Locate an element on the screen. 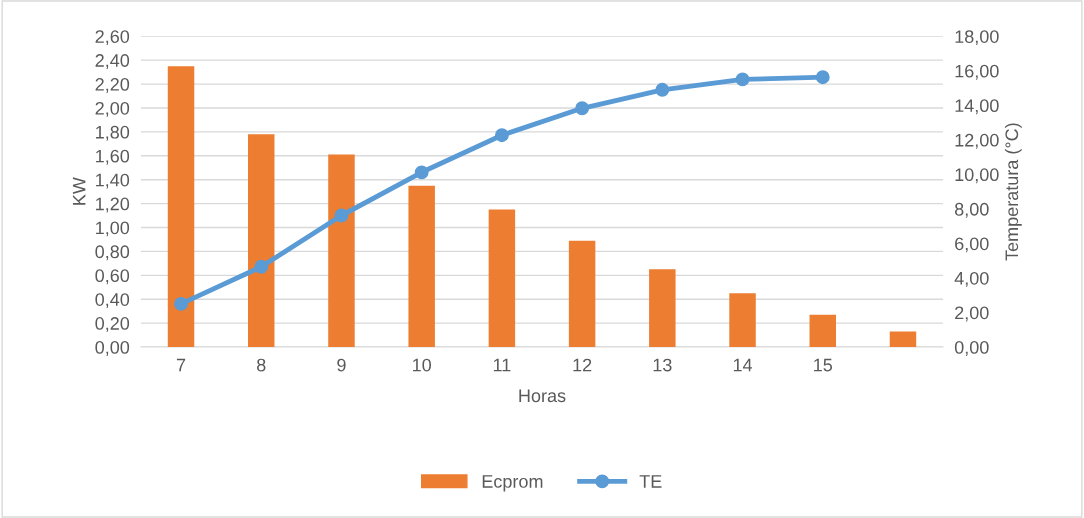 The width and height of the screenshot is (1084, 518). y-tick-label: 2,00 is located at coordinates (112, 109).